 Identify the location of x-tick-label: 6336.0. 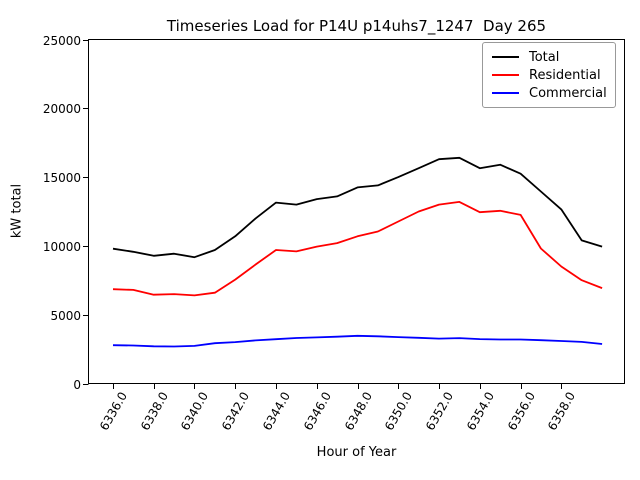
(113, 411).